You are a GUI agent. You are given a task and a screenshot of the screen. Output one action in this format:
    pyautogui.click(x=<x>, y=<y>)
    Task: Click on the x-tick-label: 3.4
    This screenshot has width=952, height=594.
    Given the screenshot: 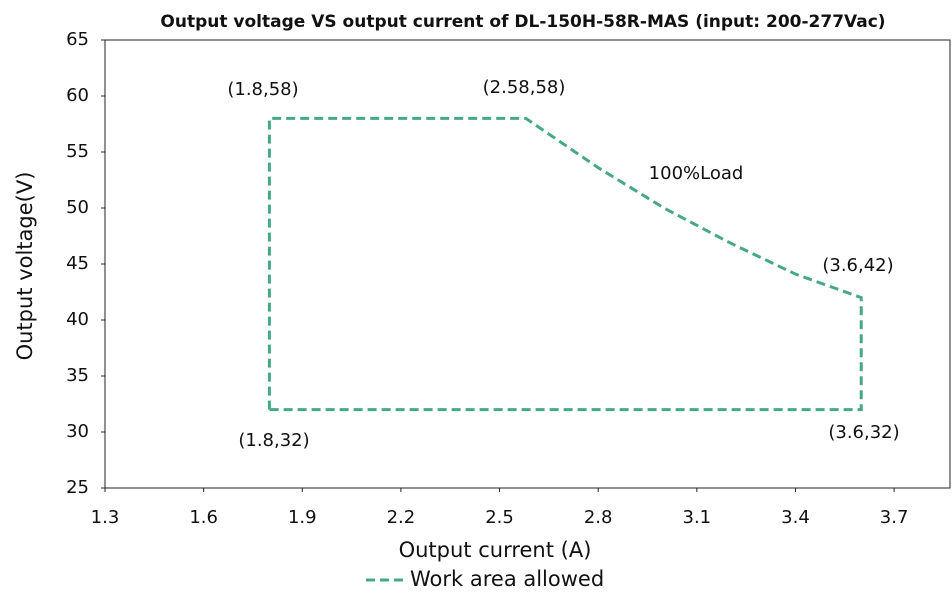 What is the action you would take?
    pyautogui.click(x=795, y=517)
    